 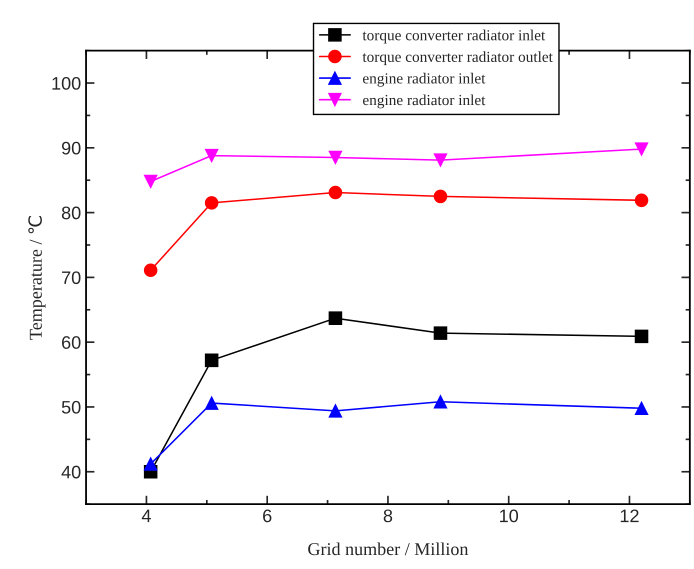 I want to click on x-tick-label: 12, so click(x=629, y=515).